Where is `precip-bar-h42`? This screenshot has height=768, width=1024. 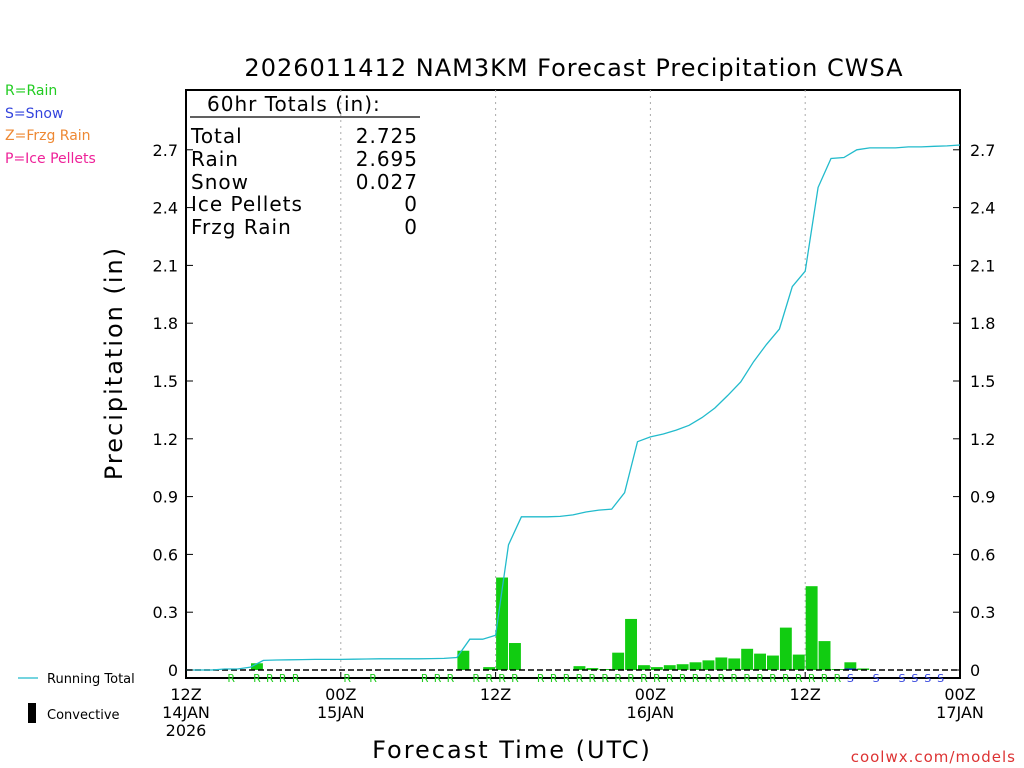
precip-bar-h42 is located at coordinates (721, 663).